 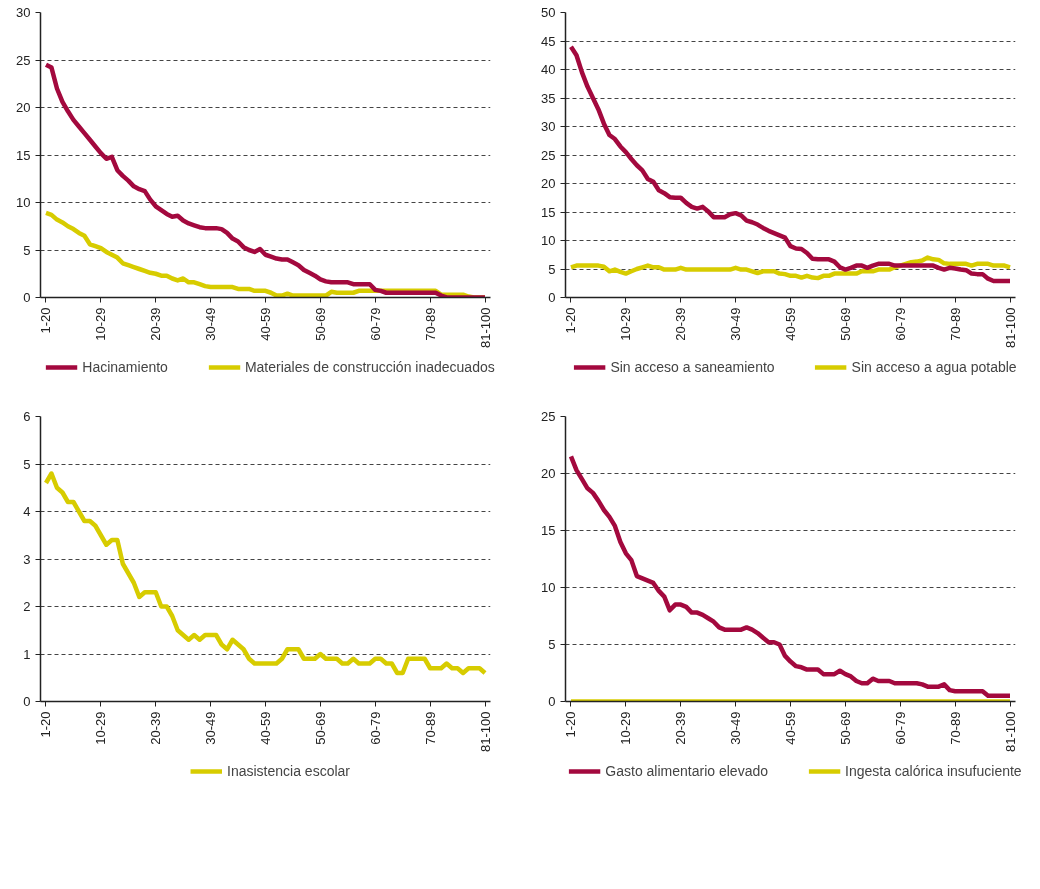 I want to click on legend-label: Ingesta calórica insufuciente, so click(x=933, y=771).